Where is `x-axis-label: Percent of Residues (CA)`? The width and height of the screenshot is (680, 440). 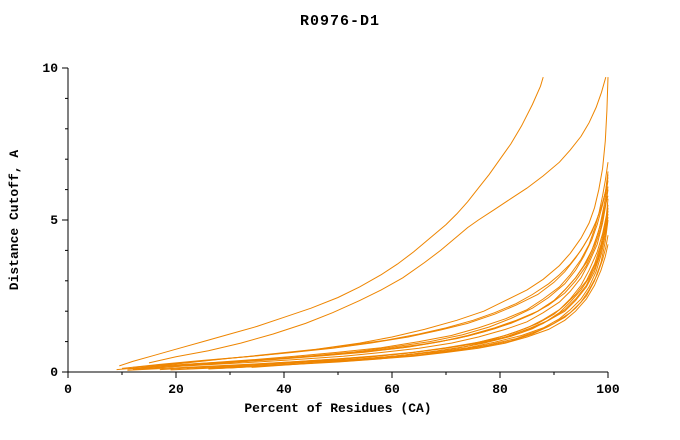
x-axis-label: Percent of Residues (CA) is located at coordinates (337, 408).